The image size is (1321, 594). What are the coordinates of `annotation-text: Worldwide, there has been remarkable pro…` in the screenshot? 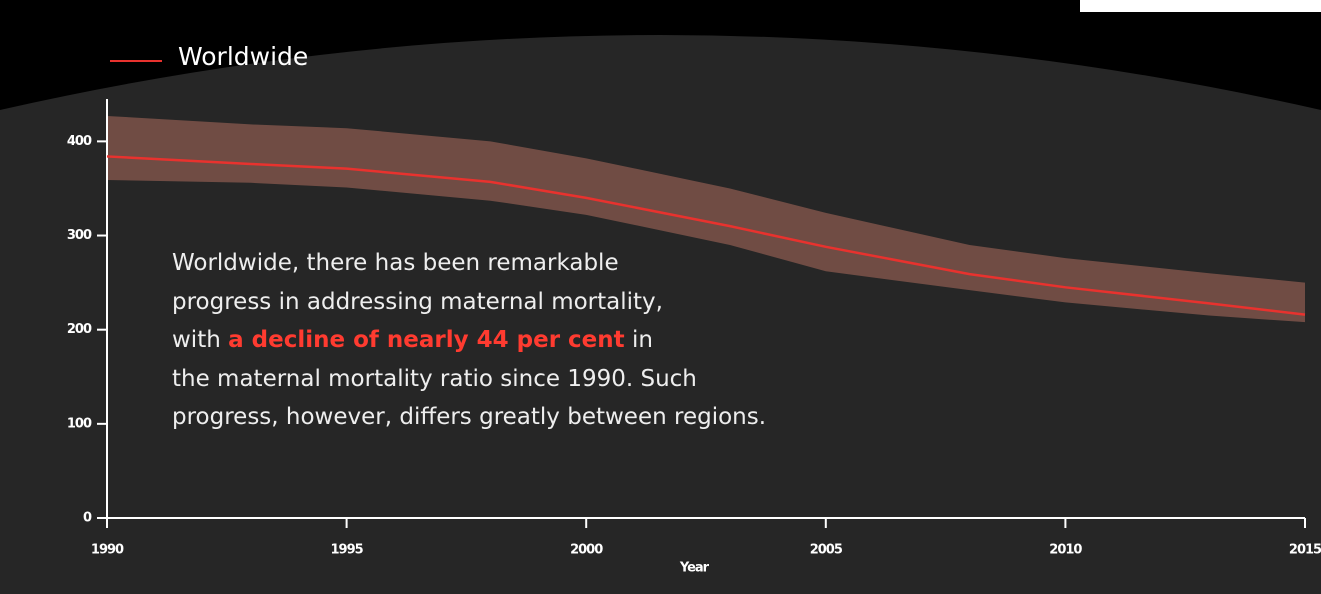 It's located at (417, 301).